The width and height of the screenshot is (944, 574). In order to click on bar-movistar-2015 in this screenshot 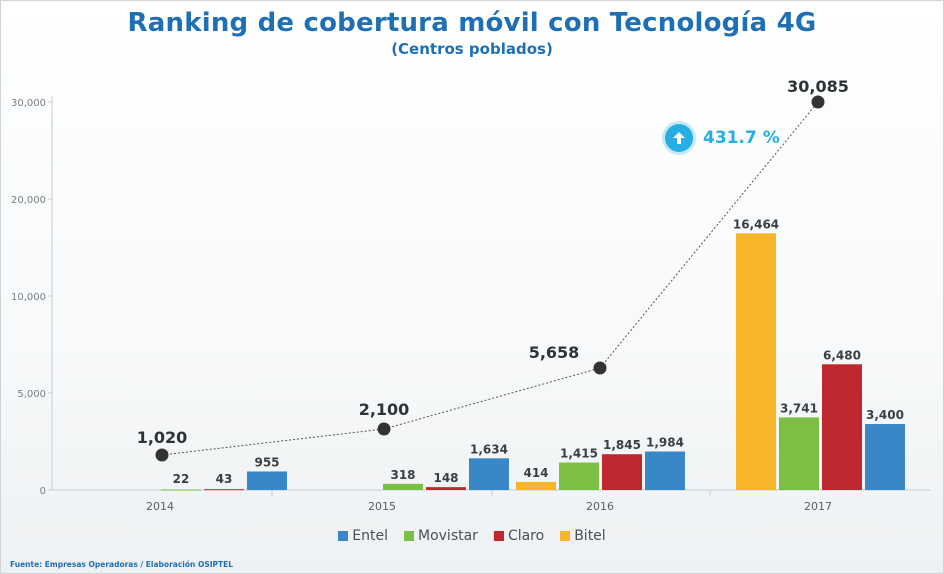, I will do `click(403, 486)`.